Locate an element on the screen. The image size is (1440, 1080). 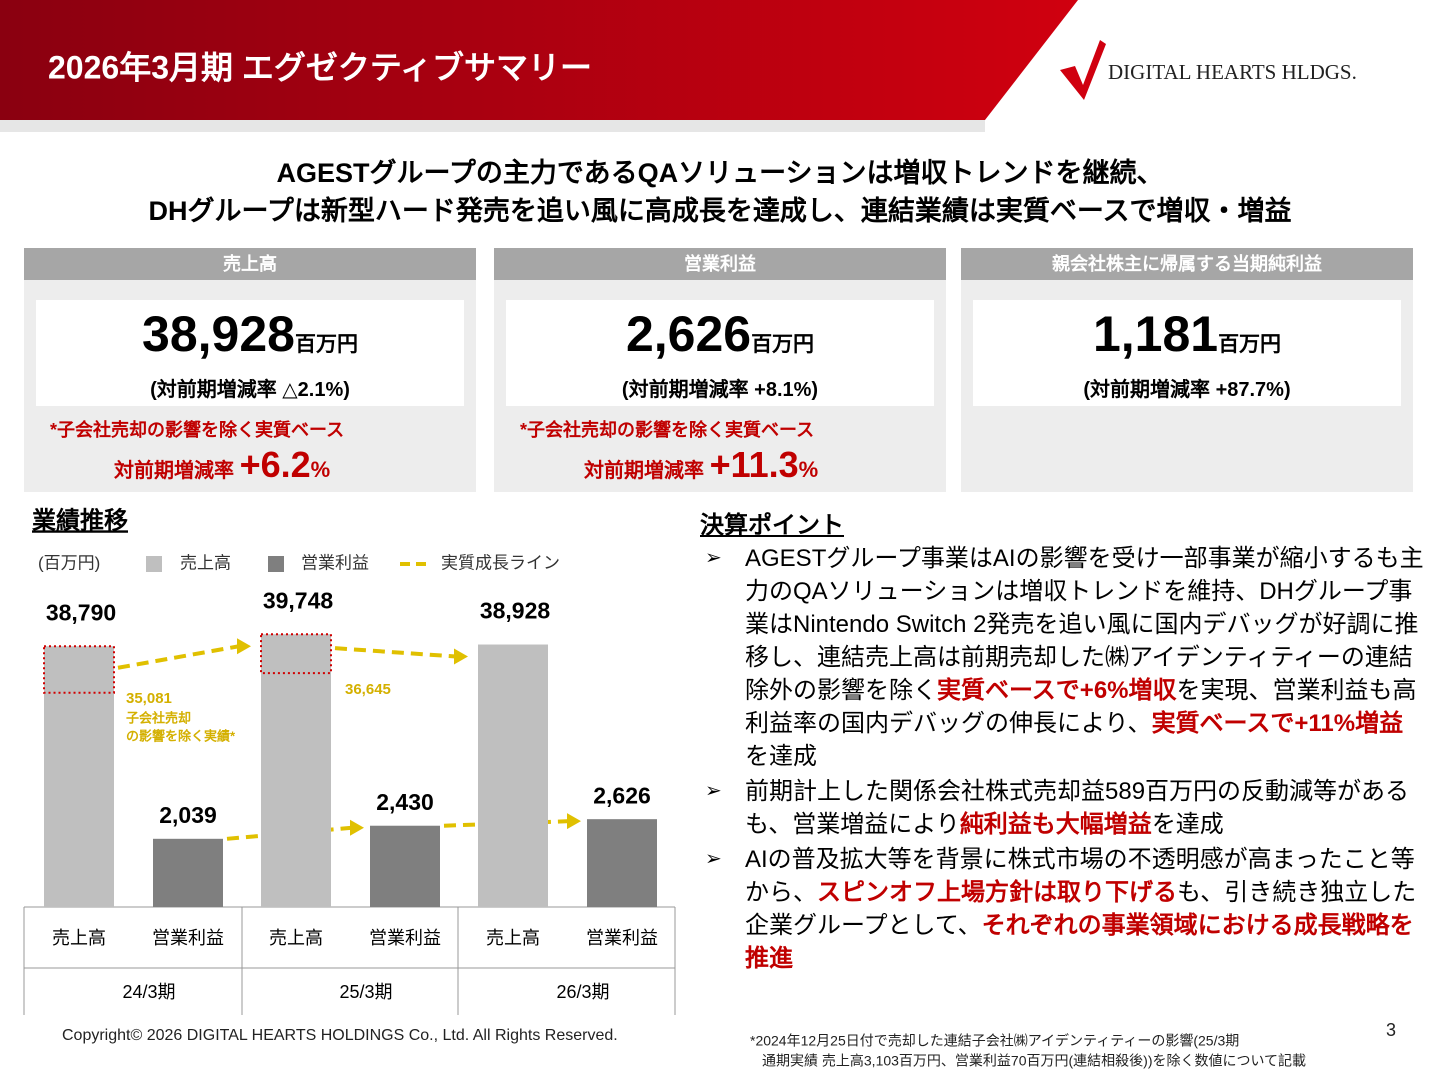
x-group-label: 25/3期 is located at coordinates (365, 992).